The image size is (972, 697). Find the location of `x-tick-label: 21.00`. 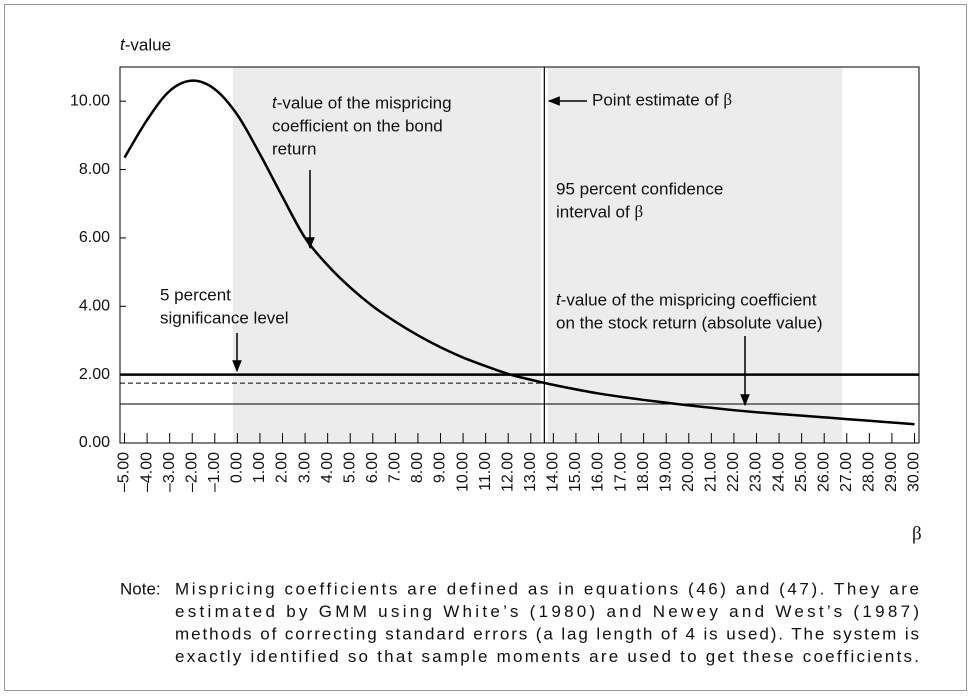

x-tick-label: 21.00 is located at coordinates (711, 472).